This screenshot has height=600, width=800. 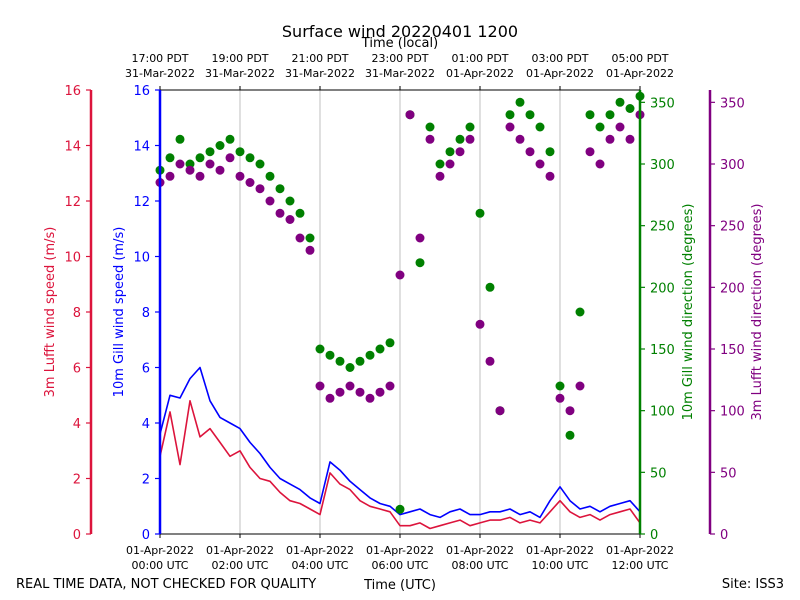 What do you see at coordinates (662, 165) in the screenshot?
I see `gill-direction-tick-label: 300` at bounding box center [662, 165].